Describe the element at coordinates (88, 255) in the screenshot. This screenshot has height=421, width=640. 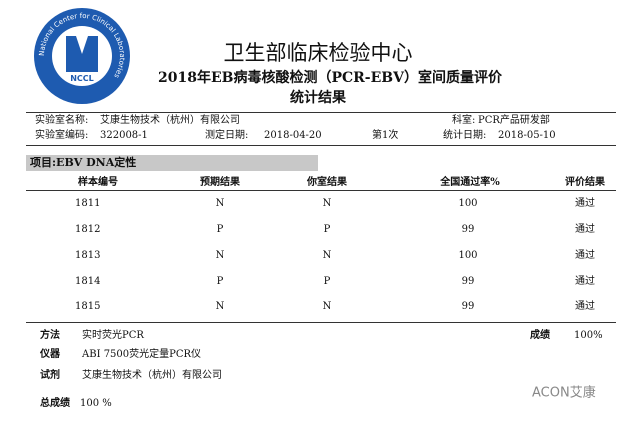
I see `cell: 1813` at that location.